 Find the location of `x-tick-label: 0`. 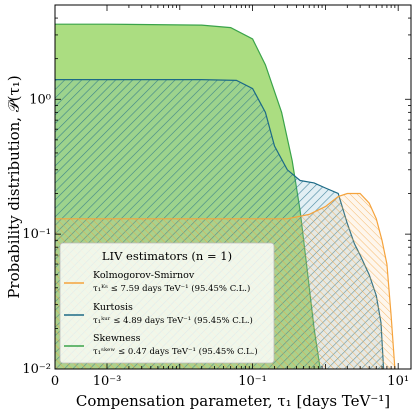

x-tick-label: 0 is located at coordinates (55, 381).